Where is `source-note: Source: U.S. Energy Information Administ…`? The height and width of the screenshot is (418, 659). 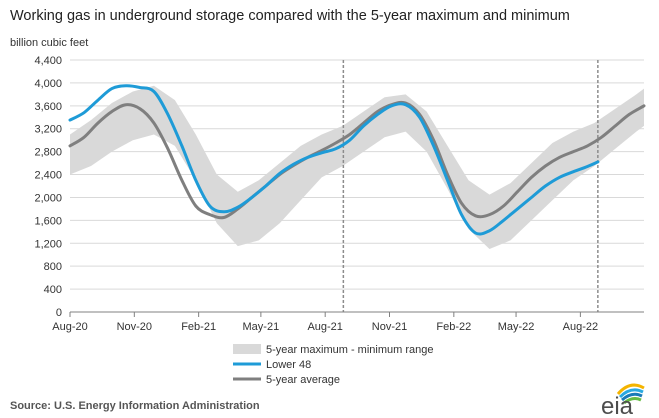 source-note: Source: U.S. Energy Information Administ… is located at coordinates (135, 406).